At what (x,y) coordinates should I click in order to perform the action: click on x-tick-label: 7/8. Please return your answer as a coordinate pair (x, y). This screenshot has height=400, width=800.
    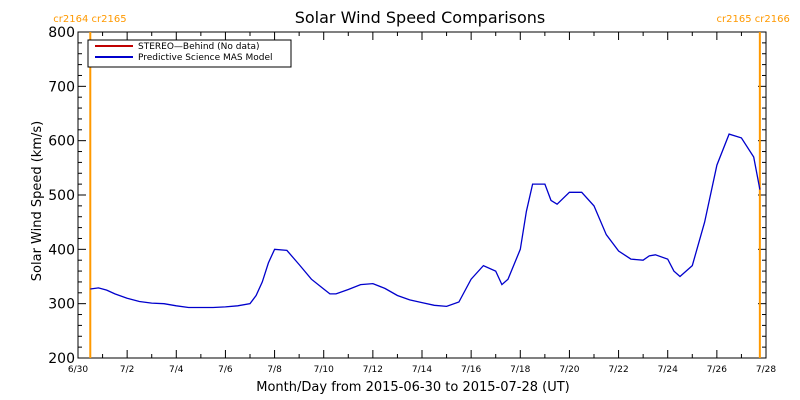
    Looking at the image, I should click on (274, 370).